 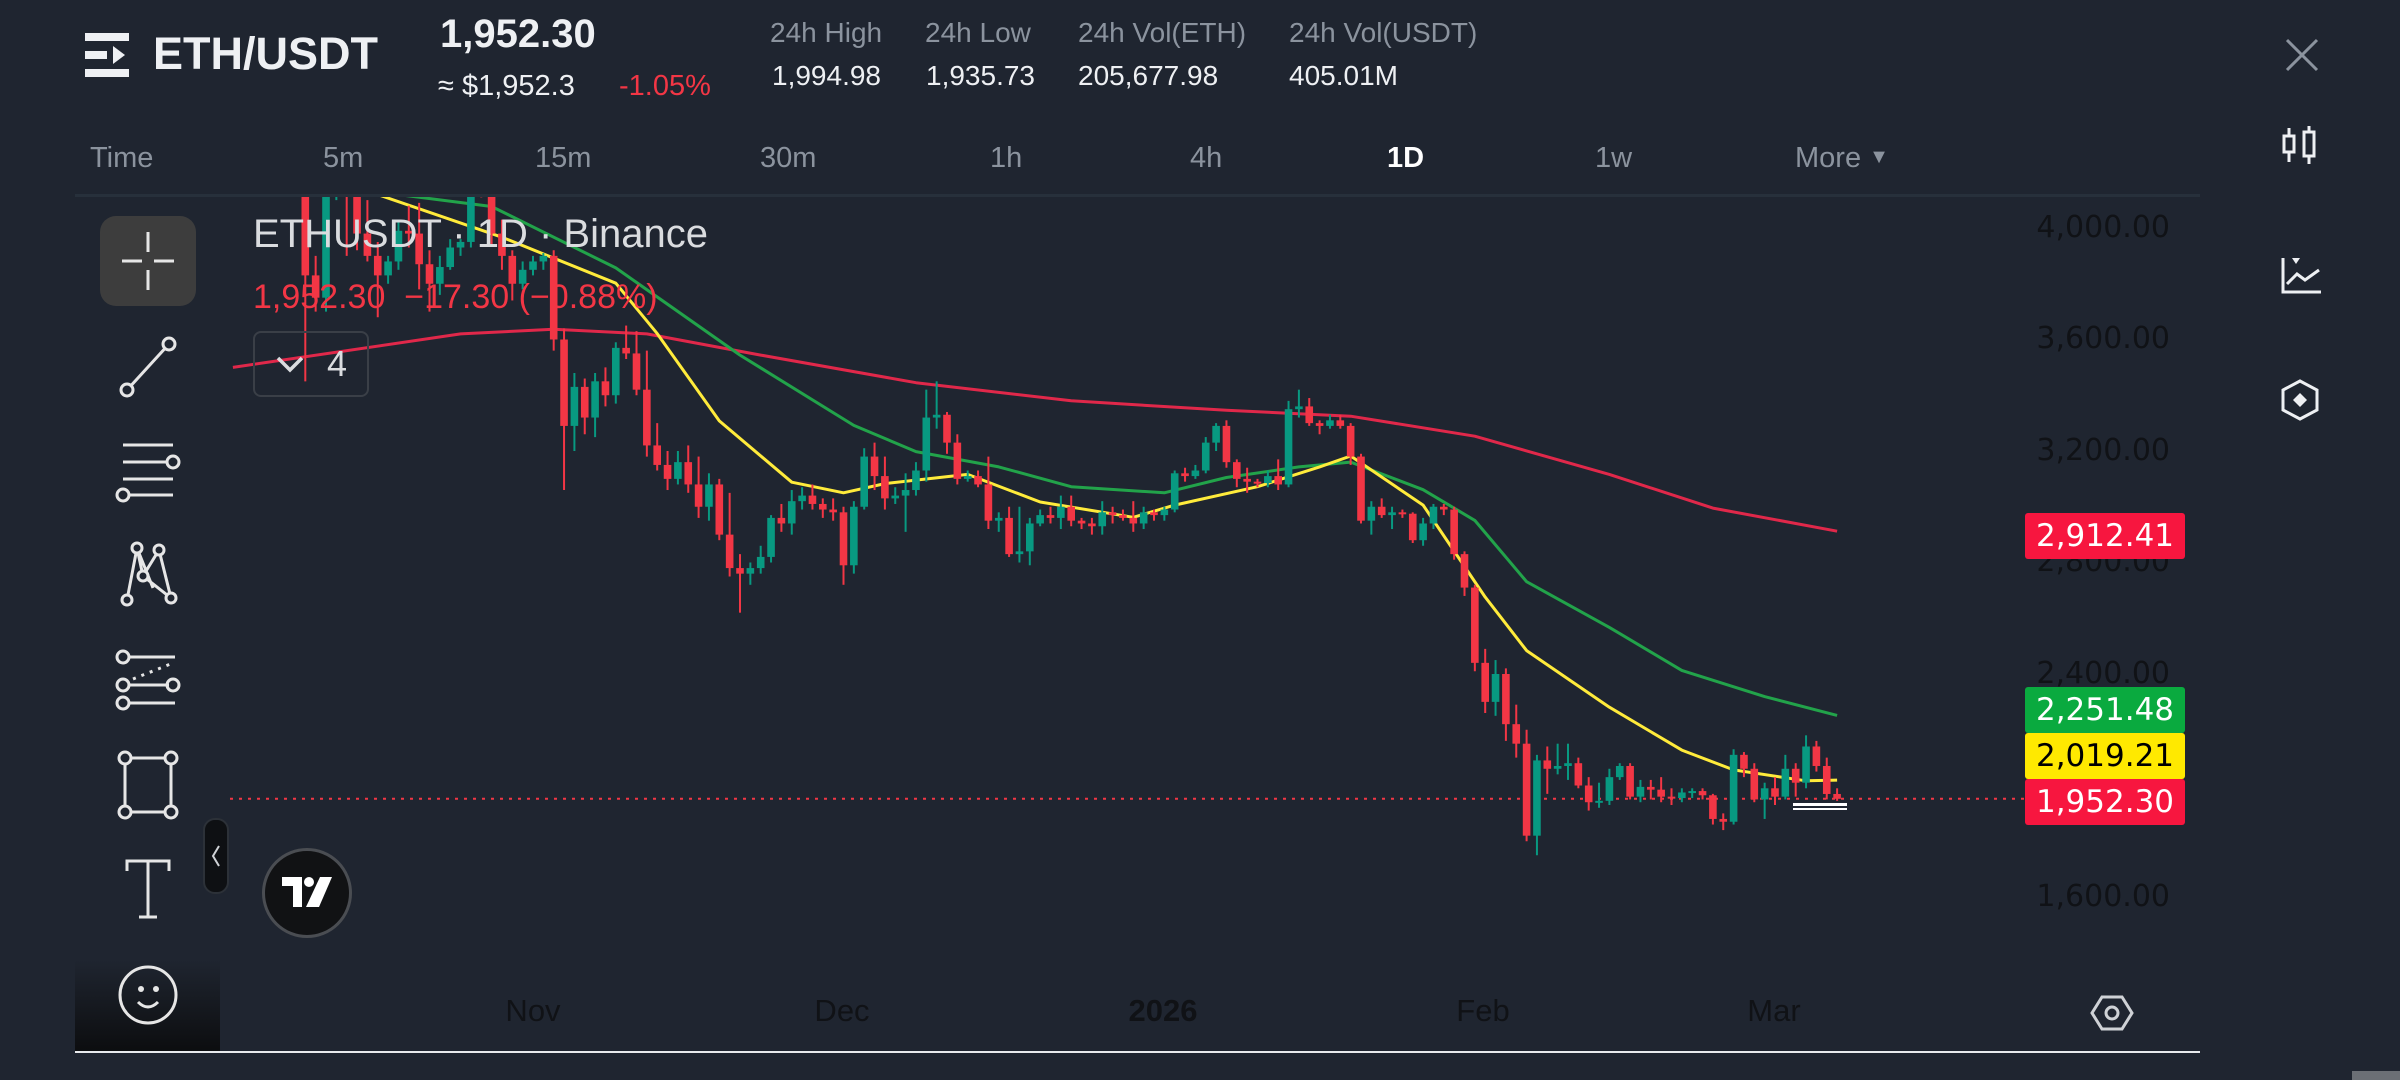 I want to click on fibonacci-icon, so click(x=148, y=680).